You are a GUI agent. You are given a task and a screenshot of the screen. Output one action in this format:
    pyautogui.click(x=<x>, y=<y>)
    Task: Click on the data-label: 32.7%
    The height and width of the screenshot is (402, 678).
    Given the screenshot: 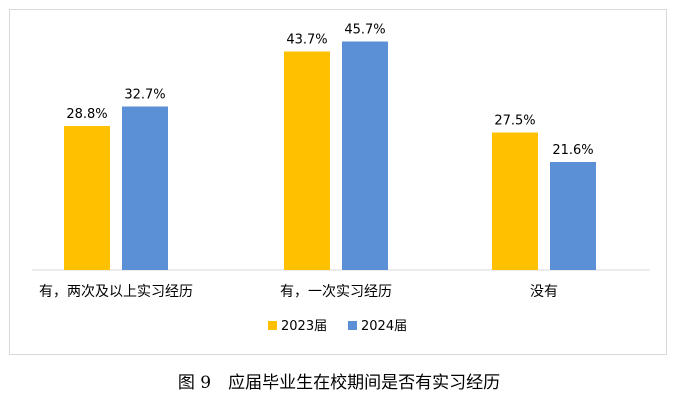 What is the action you would take?
    pyautogui.click(x=144, y=95)
    